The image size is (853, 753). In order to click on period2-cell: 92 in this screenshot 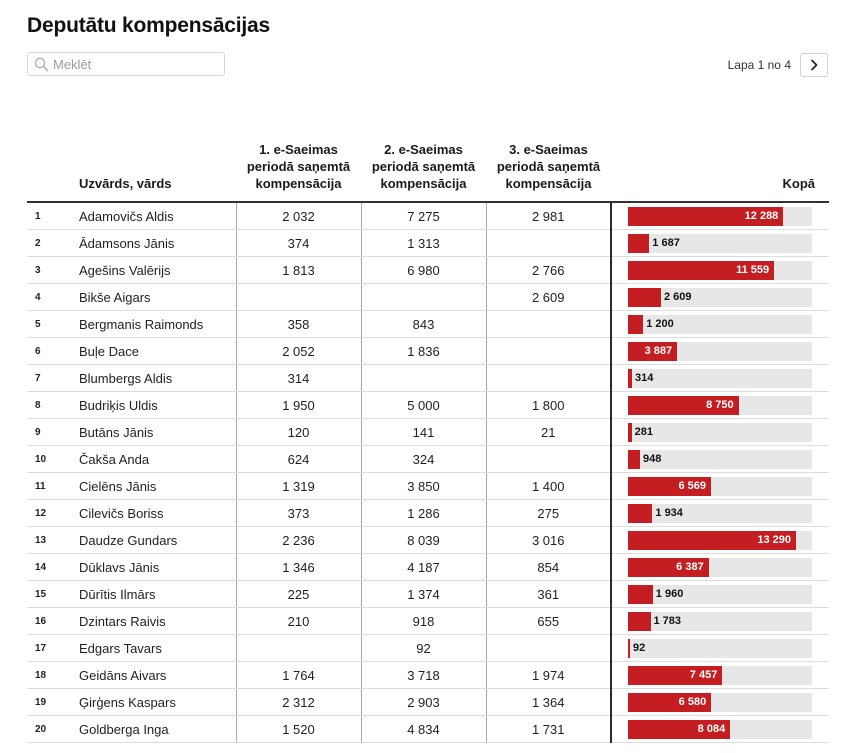, I will do `click(423, 648)`.